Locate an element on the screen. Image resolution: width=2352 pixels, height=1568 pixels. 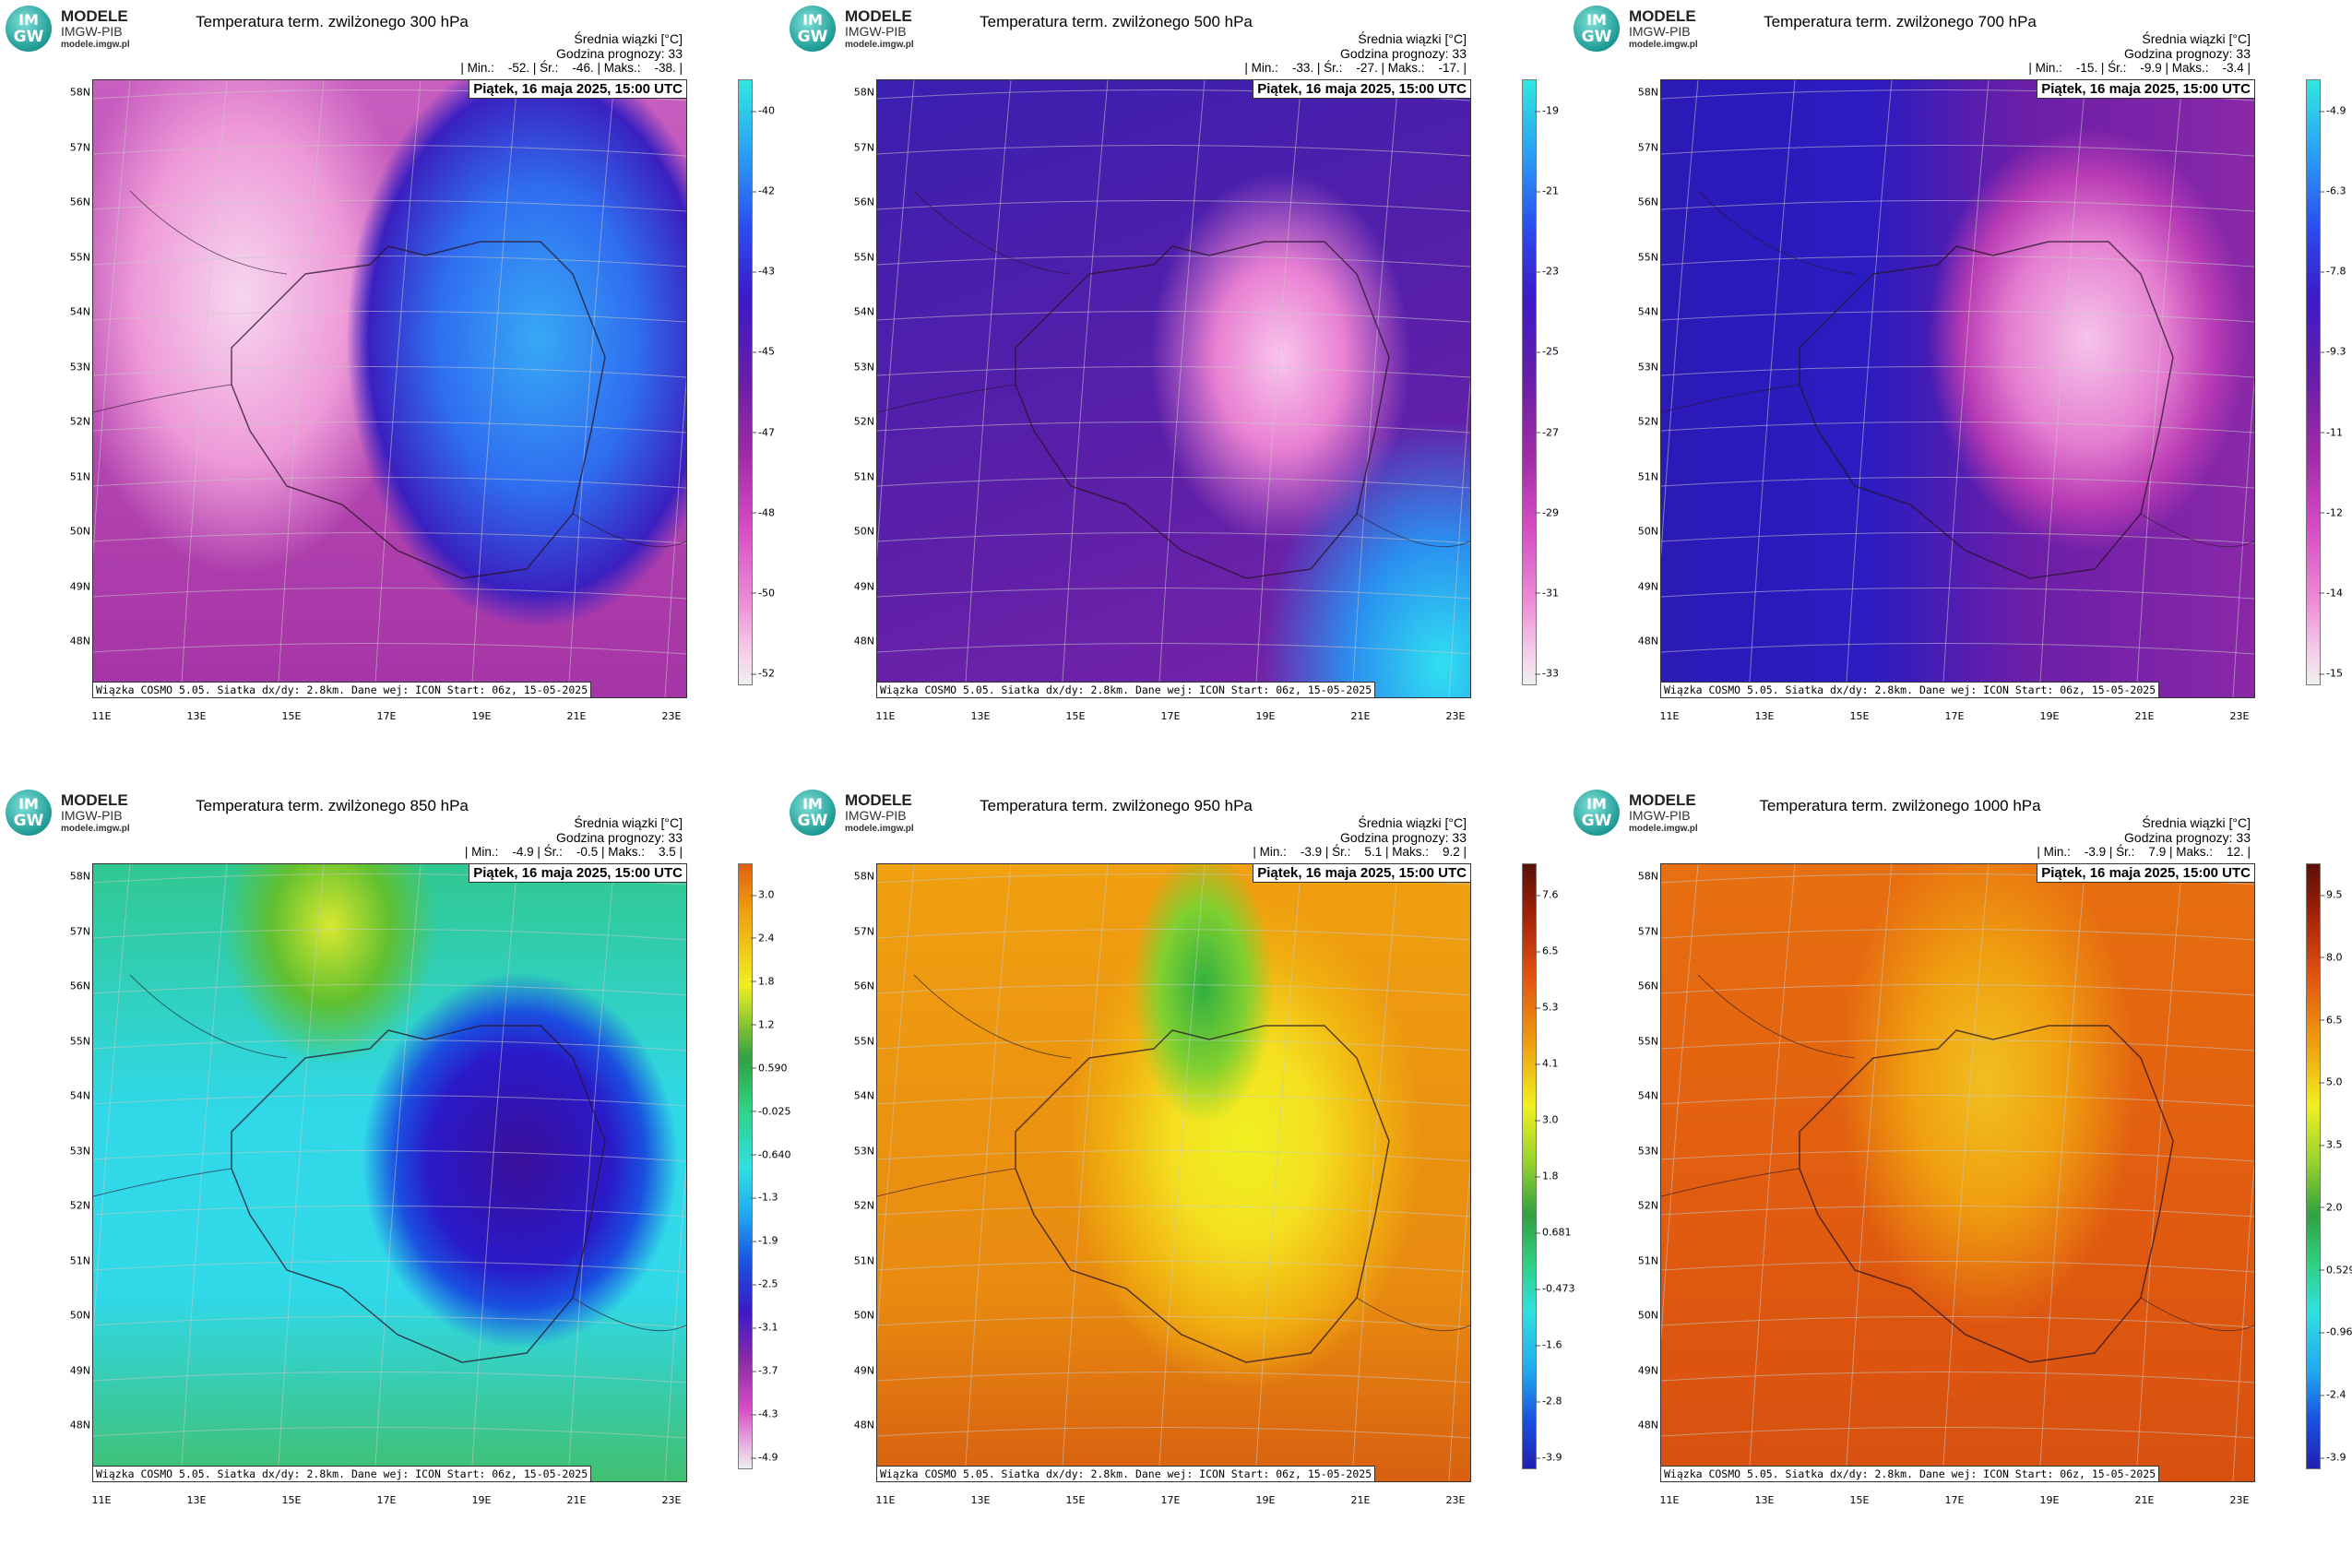
colorbar-tick-label: 9.5 is located at coordinates (2331, 894).